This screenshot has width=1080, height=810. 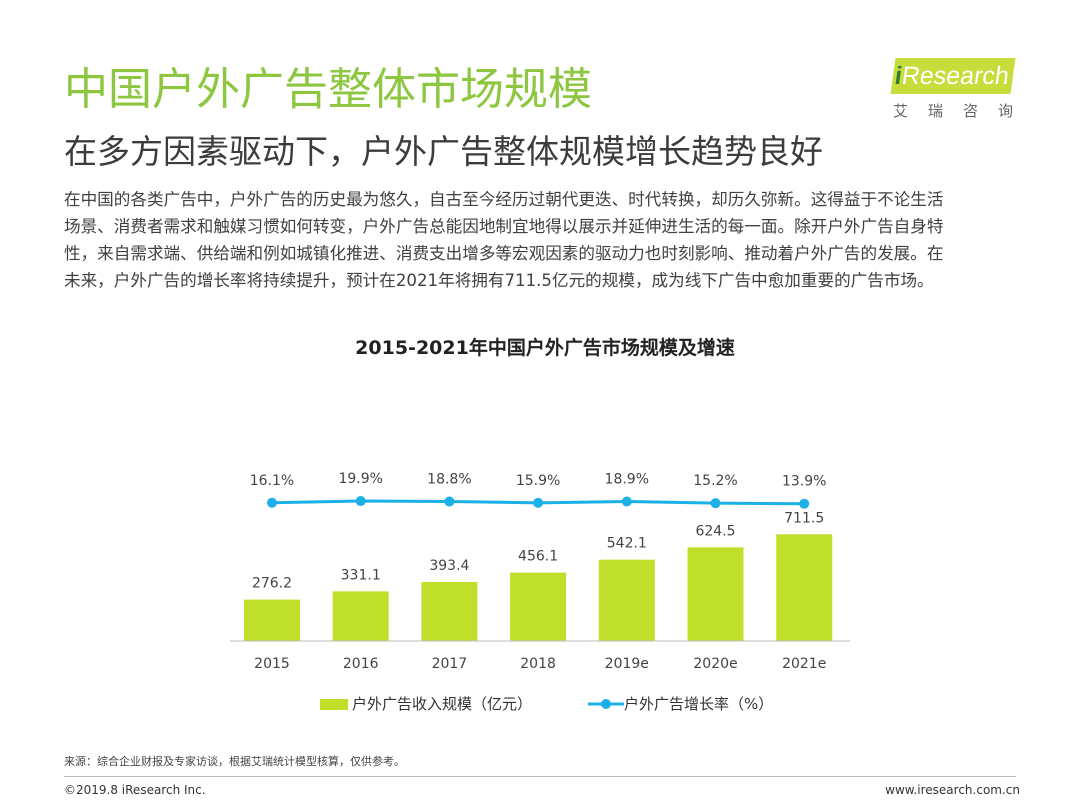 I want to click on logo-word-rest: Research, so click(x=955, y=76).